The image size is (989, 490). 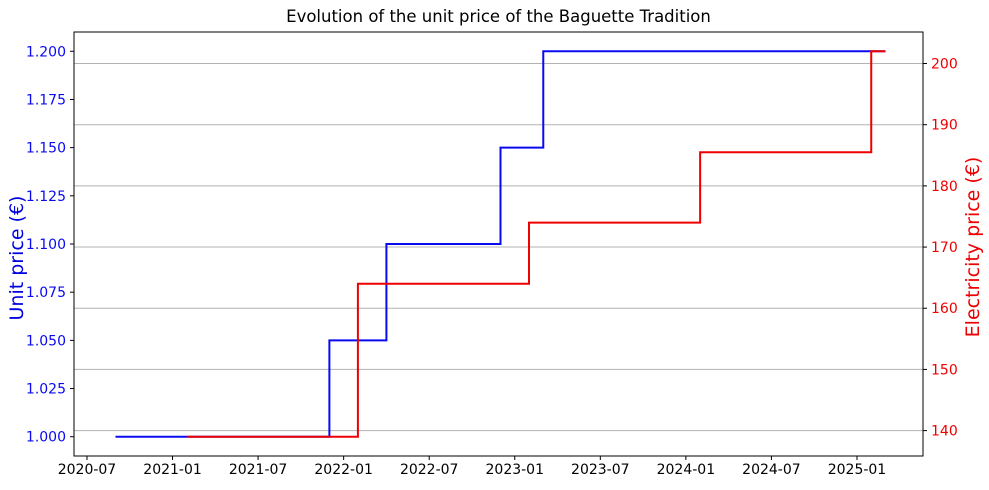 What do you see at coordinates (771, 470) in the screenshot?
I see `x-tick-label: 2024-07` at bounding box center [771, 470].